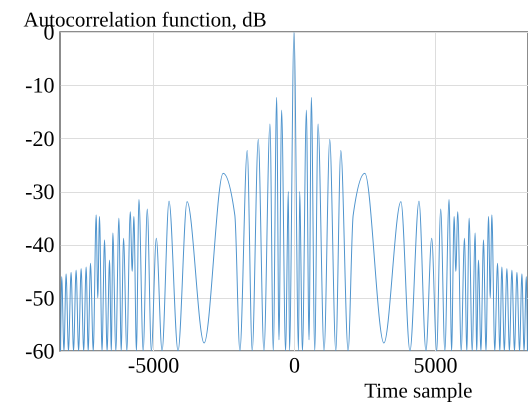 The image size is (528, 405). What do you see at coordinates (39, 245) in the screenshot?
I see `y-tick-label: -40` at bounding box center [39, 245].